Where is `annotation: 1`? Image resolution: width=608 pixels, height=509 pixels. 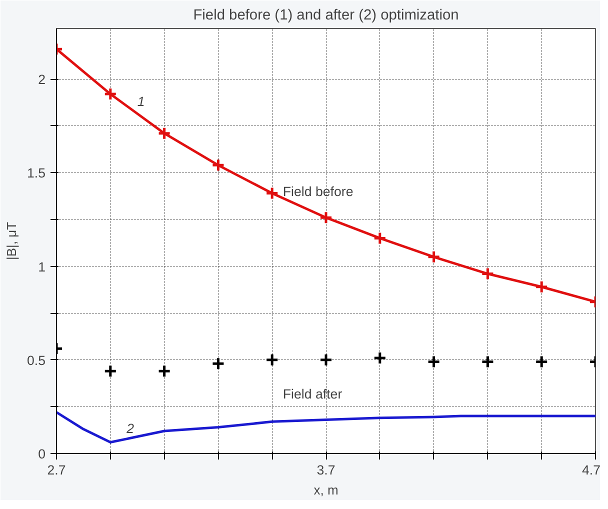
annotation: 1 is located at coordinates (141, 101).